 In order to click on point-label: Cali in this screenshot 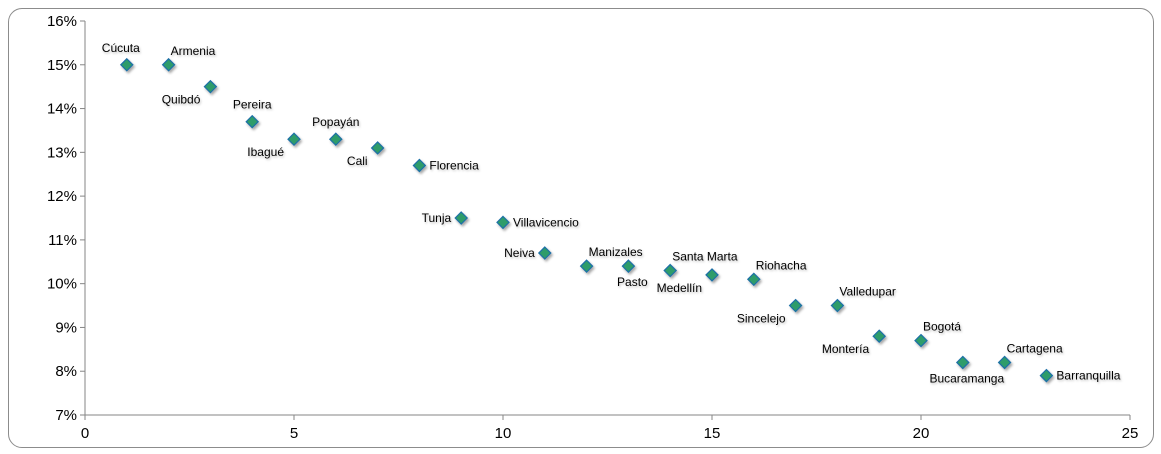, I will do `click(357, 161)`.